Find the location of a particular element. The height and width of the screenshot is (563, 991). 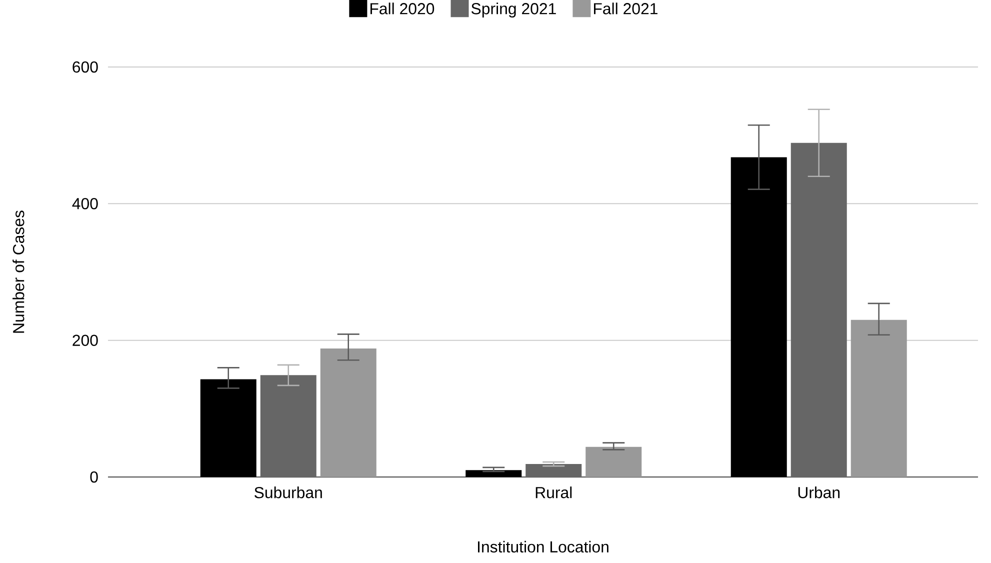

legend-label: Spring 2021 is located at coordinates (513, 10).